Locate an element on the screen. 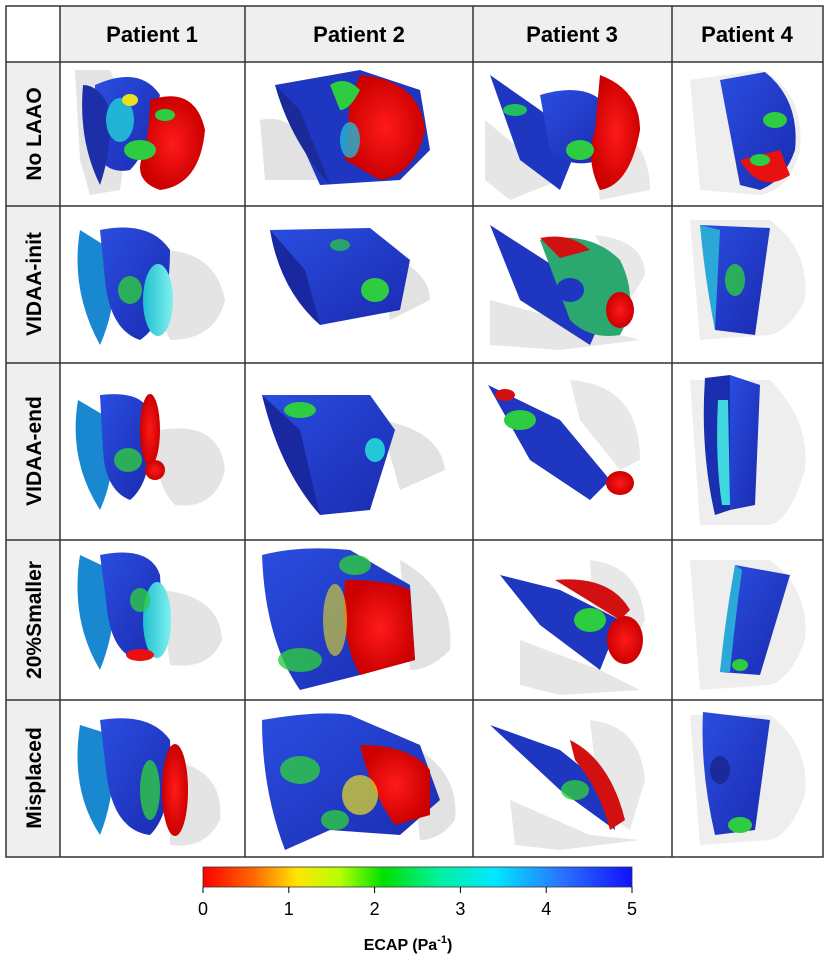 The height and width of the screenshot is (963, 829). colorbar-label: ECAP (Pa-1) is located at coordinates (408, 944).